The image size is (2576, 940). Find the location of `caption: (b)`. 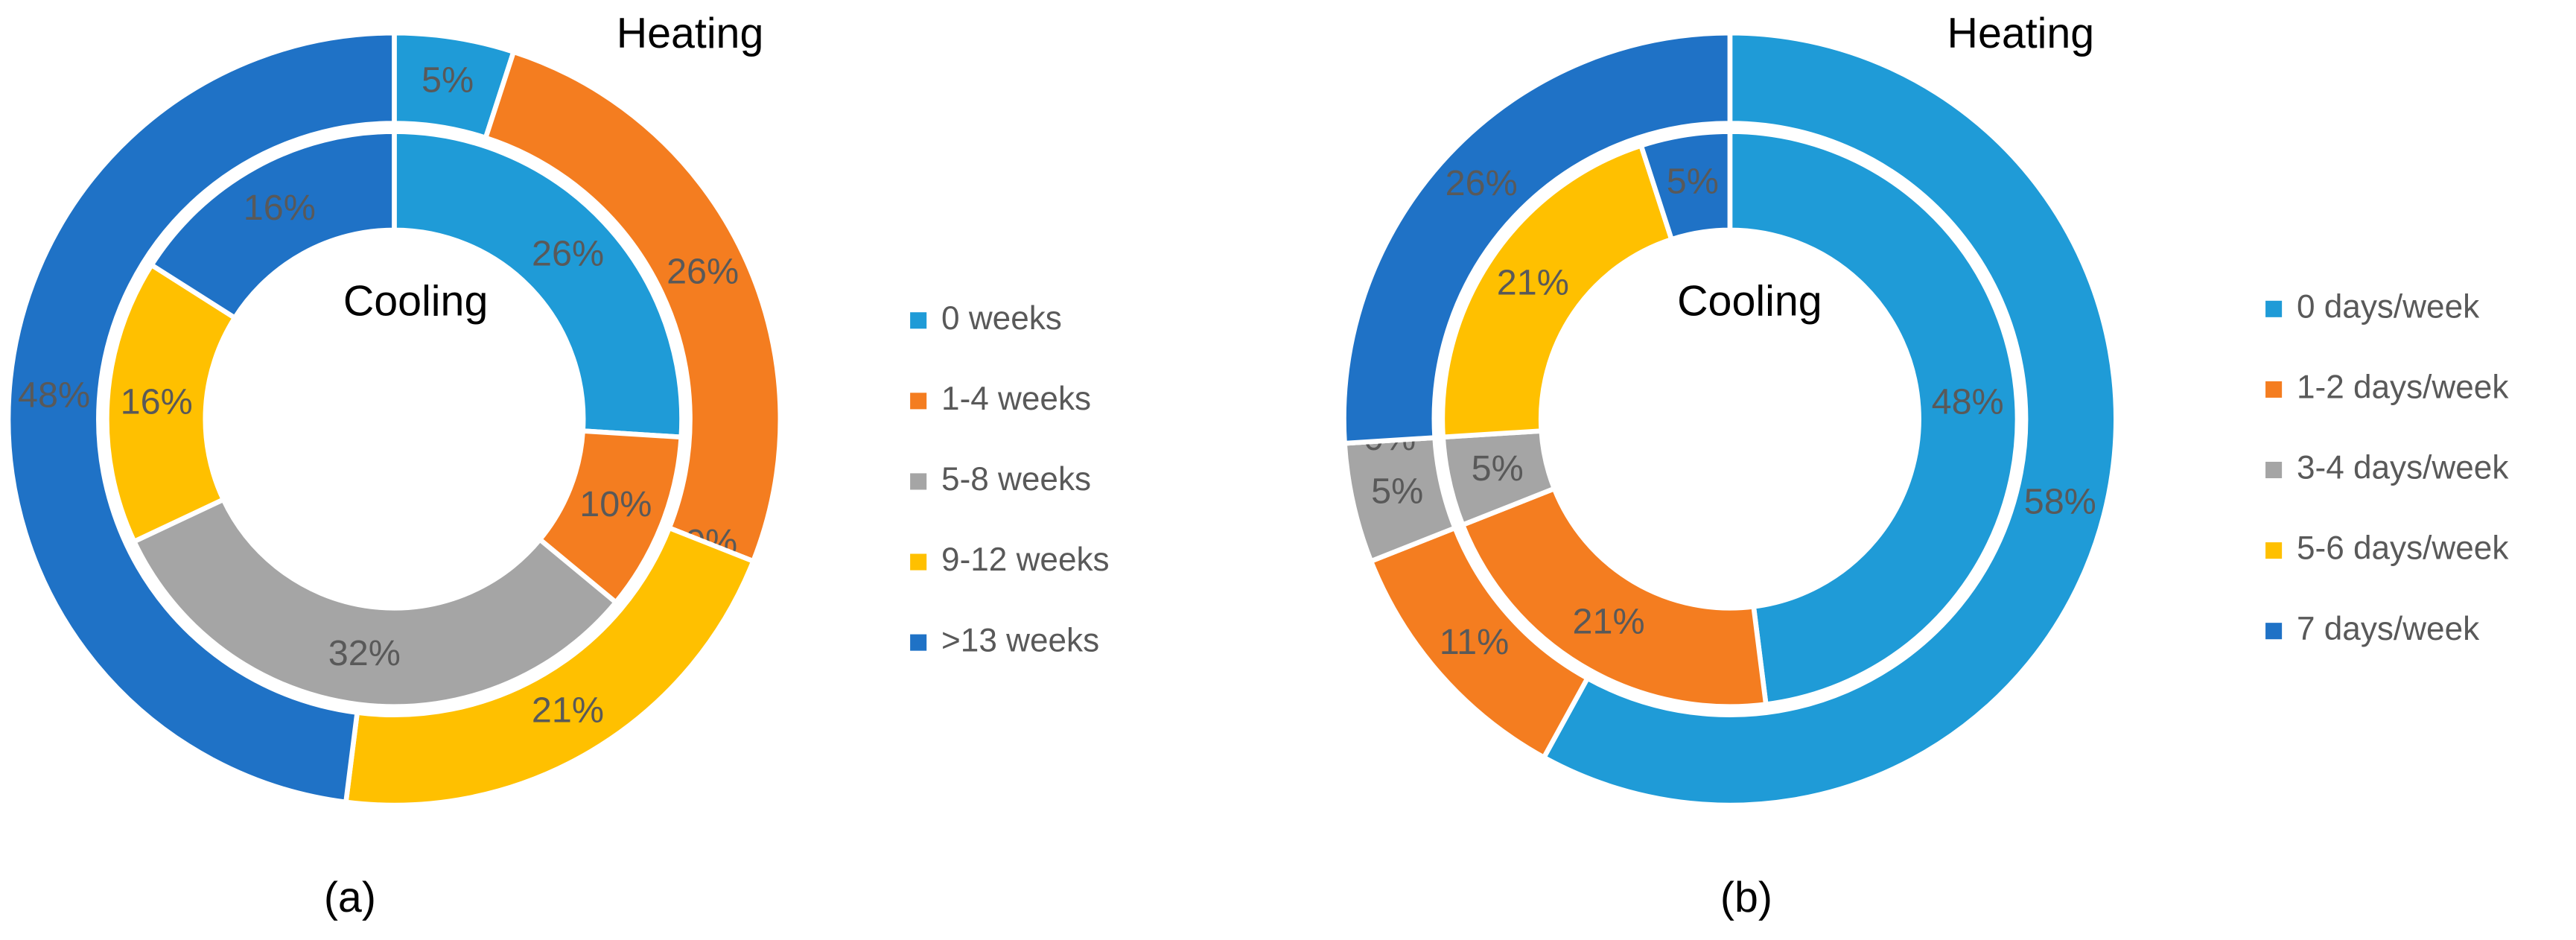

caption: (b) is located at coordinates (1746, 898).